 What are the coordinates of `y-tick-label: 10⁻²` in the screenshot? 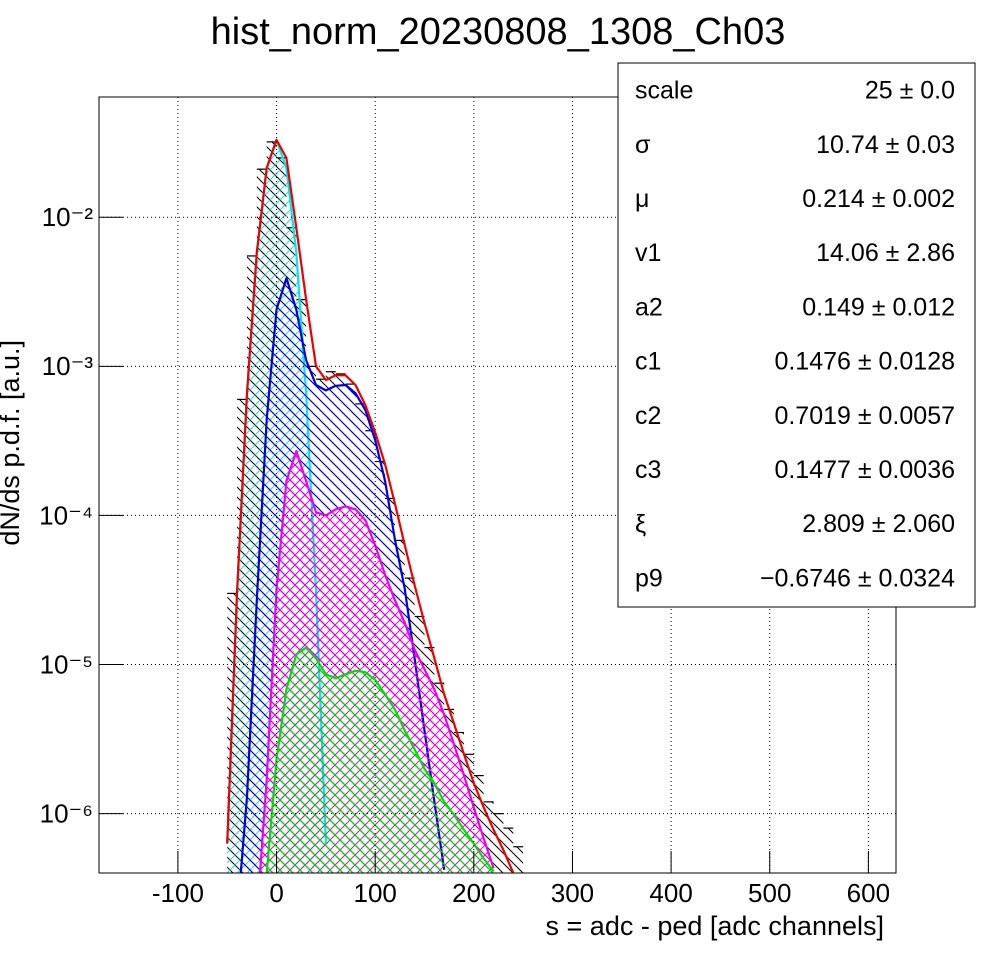 It's located at (68, 217).